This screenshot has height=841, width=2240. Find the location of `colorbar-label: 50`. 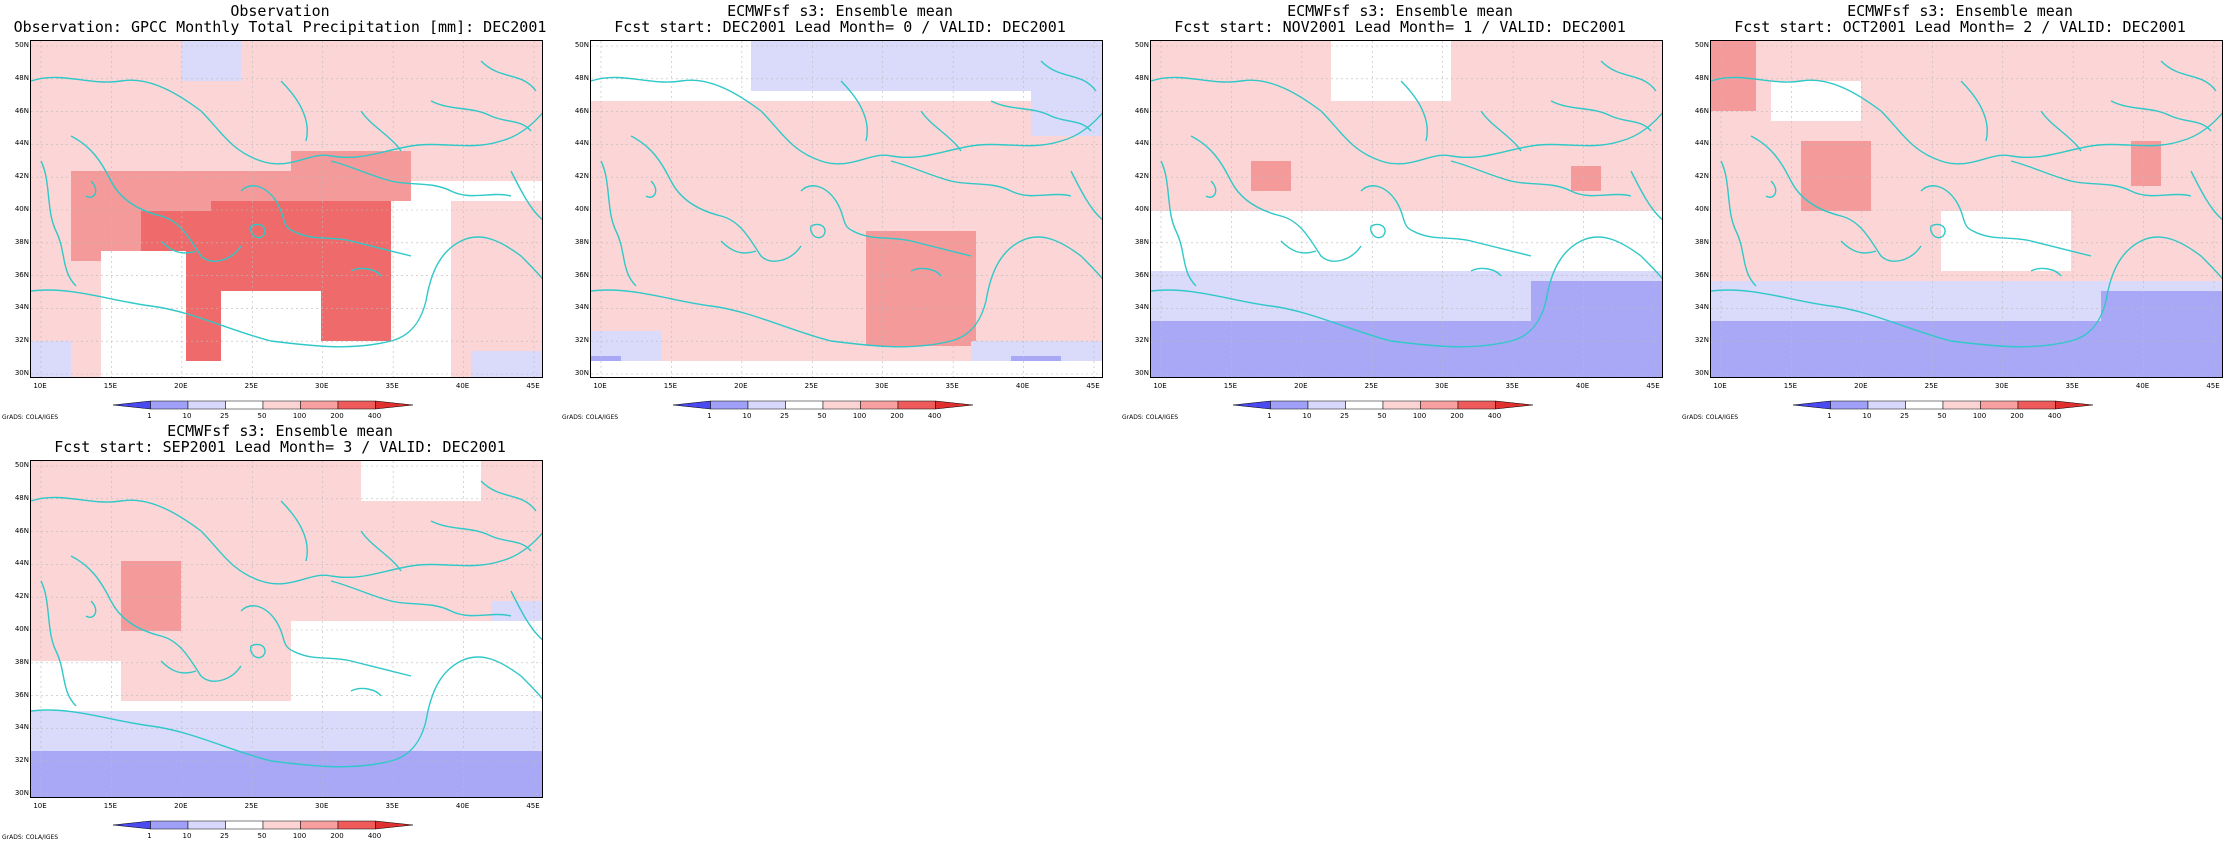

colorbar-label: 50 is located at coordinates (822, 416).